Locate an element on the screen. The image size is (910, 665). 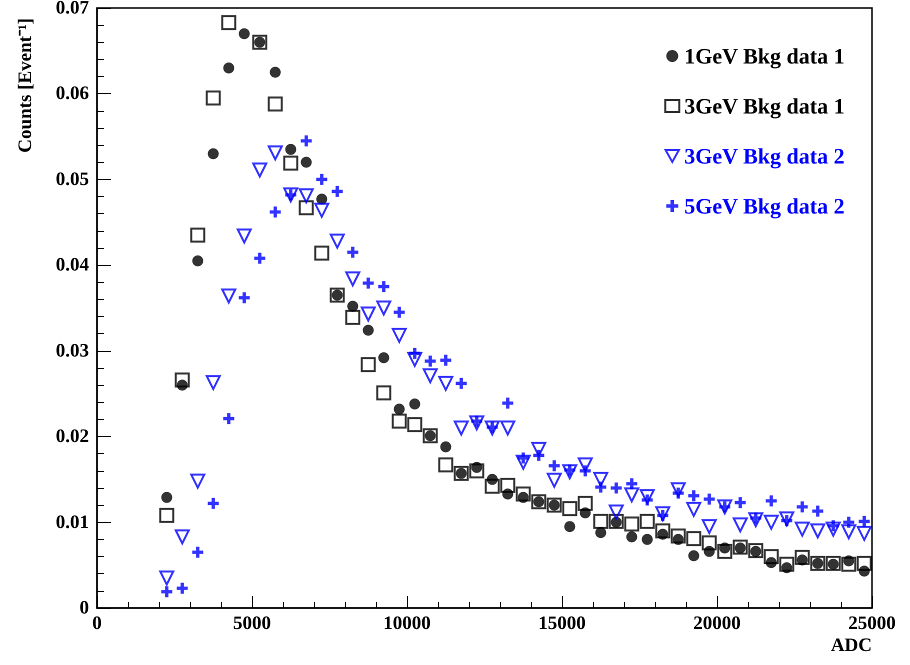
y-axis-title: Counts [Event⁻¹] is located at coordinates (25, 85).